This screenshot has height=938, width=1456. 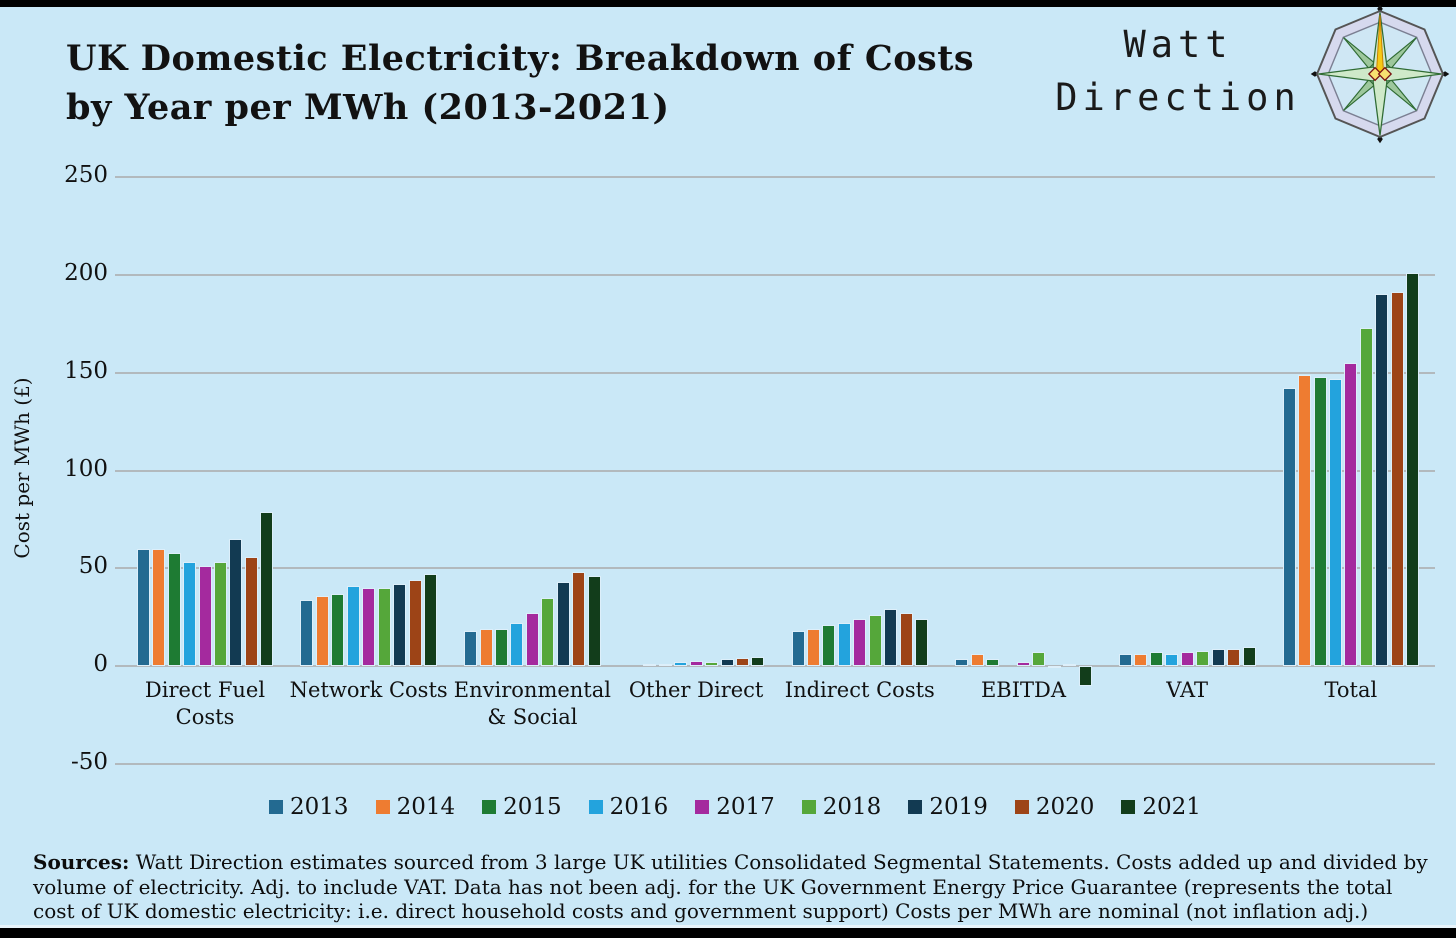 I want to click on legend-label: 2020, so click(x=1065, y=807).